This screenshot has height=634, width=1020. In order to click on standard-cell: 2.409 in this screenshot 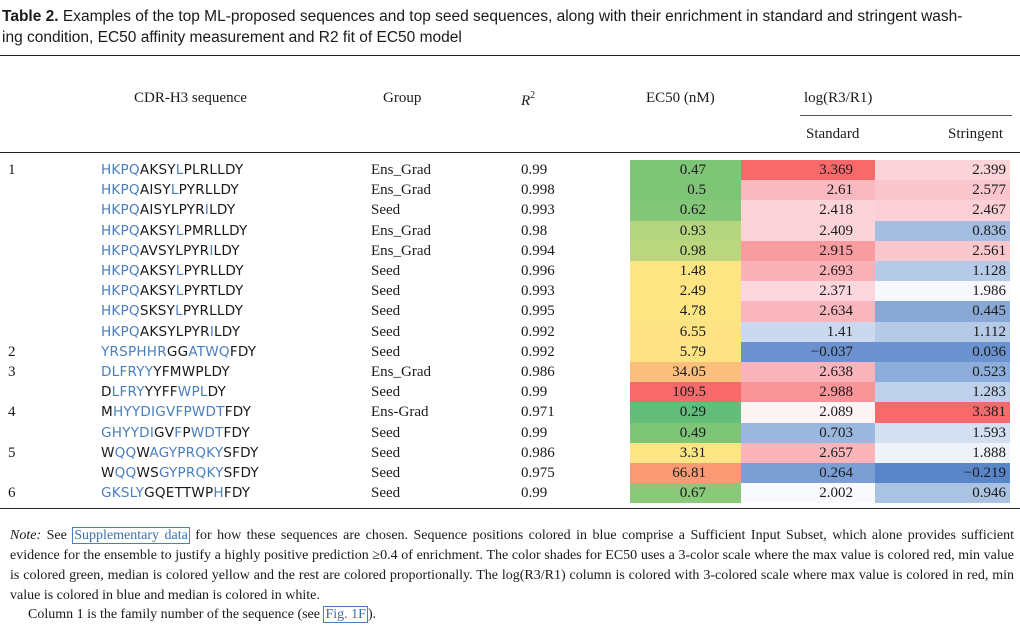, I will do `click(808, 230)`.